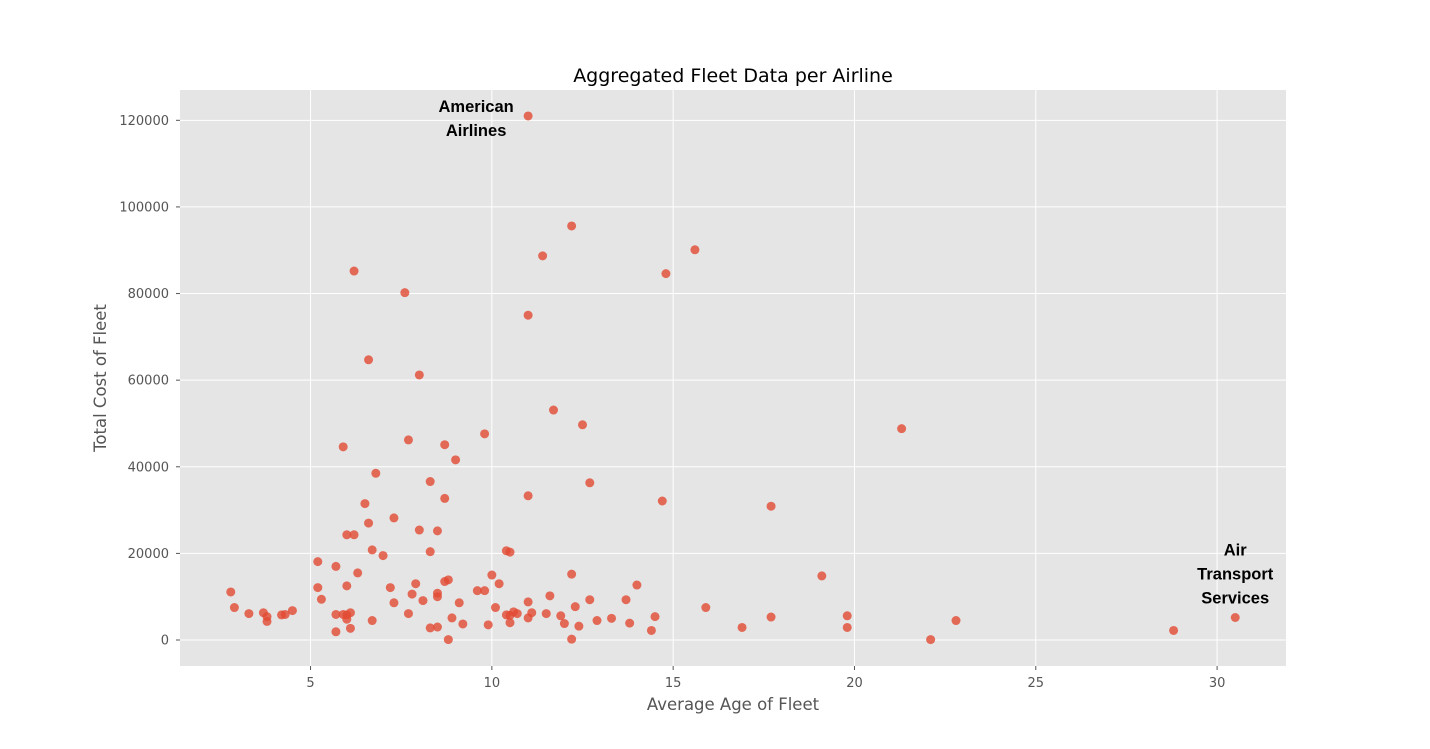 The width and height of the screenshot is (1430, 749). I want to click on y-tick-label: 80000, so click(148, 294).